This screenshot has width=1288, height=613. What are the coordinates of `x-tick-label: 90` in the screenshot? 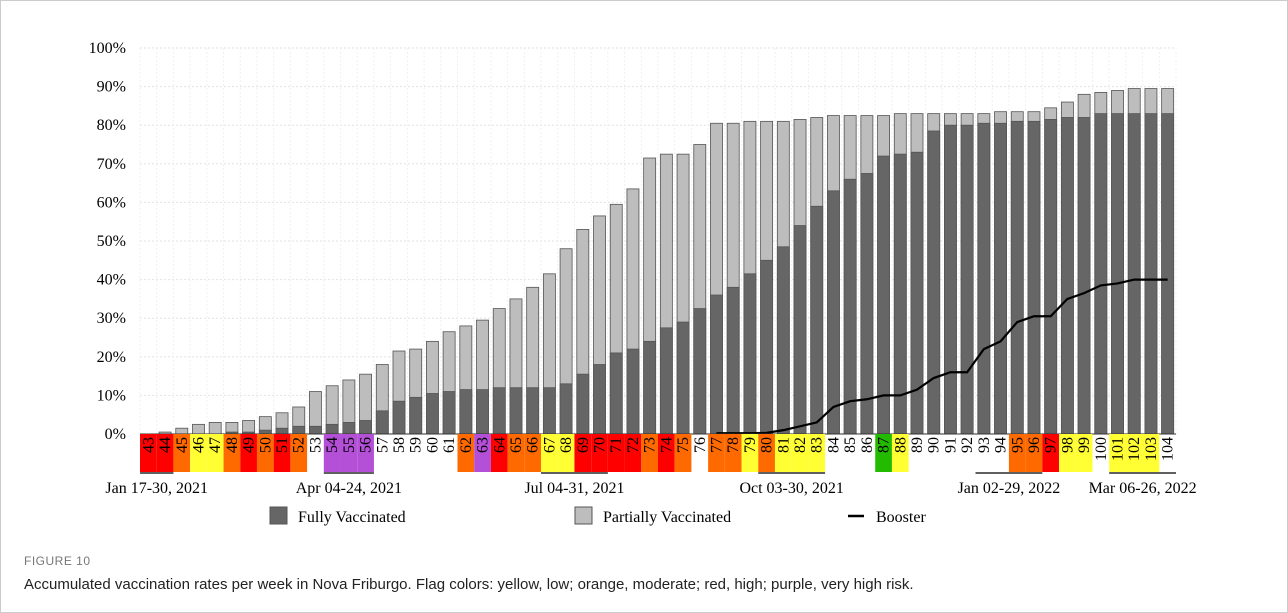 It's located at (934, 445).